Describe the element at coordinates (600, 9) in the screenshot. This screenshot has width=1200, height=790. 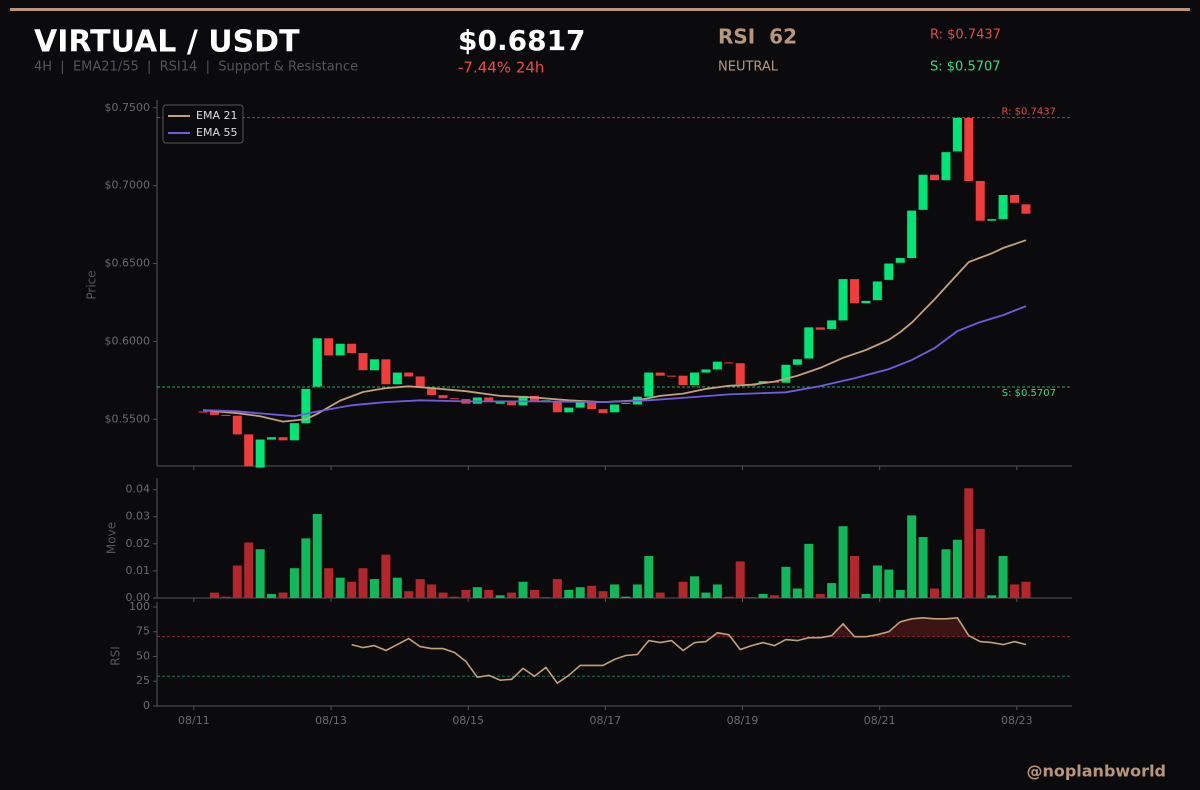
I see `top-rule` at that location.